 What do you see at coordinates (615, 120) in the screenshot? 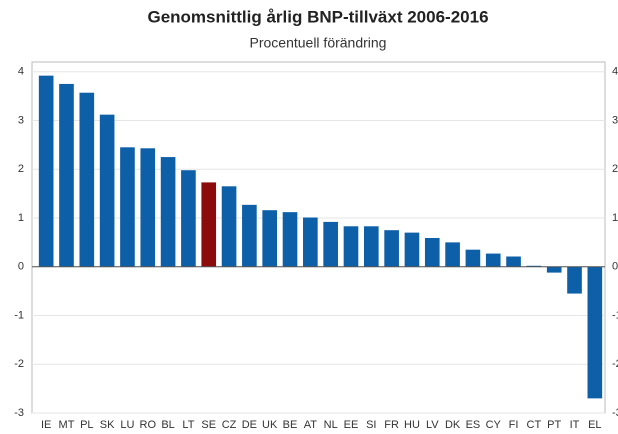
I see `y2-tick-label: 3` at bounding box center [615, 120].